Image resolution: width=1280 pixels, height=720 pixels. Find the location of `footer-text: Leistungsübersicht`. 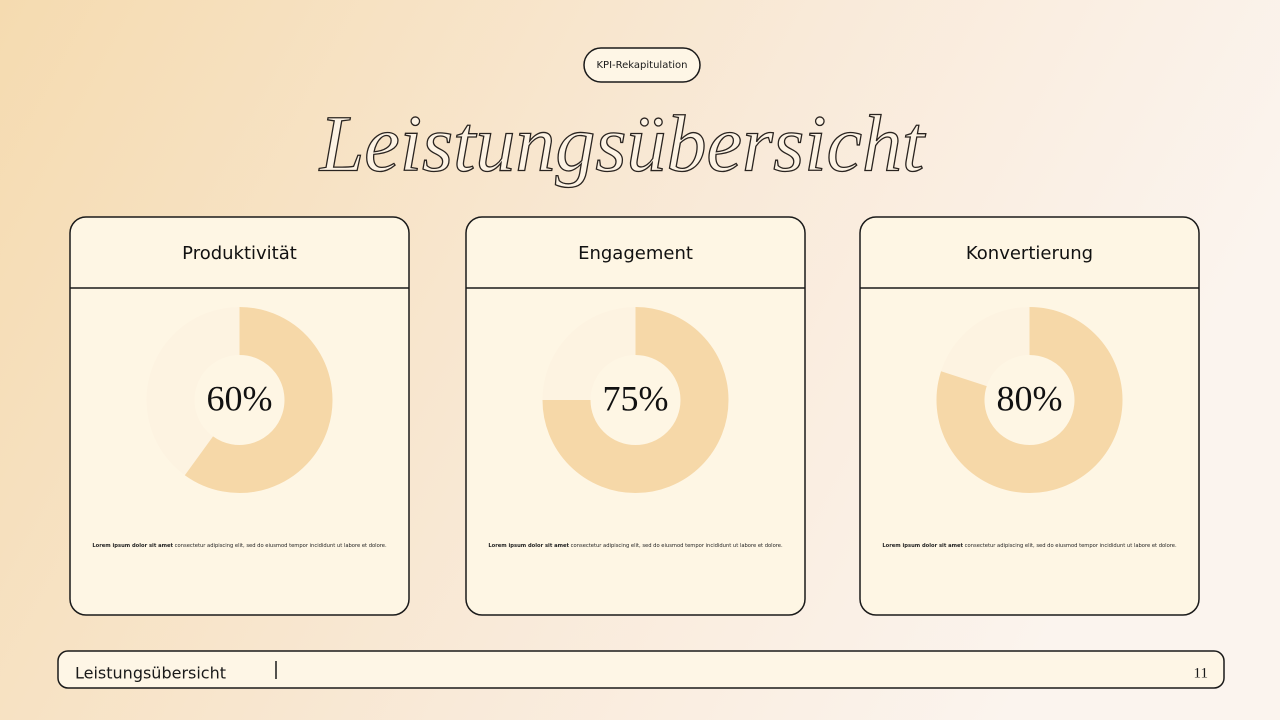

footer-text: Leistungsübersicht is located at coordinates (150, 673).